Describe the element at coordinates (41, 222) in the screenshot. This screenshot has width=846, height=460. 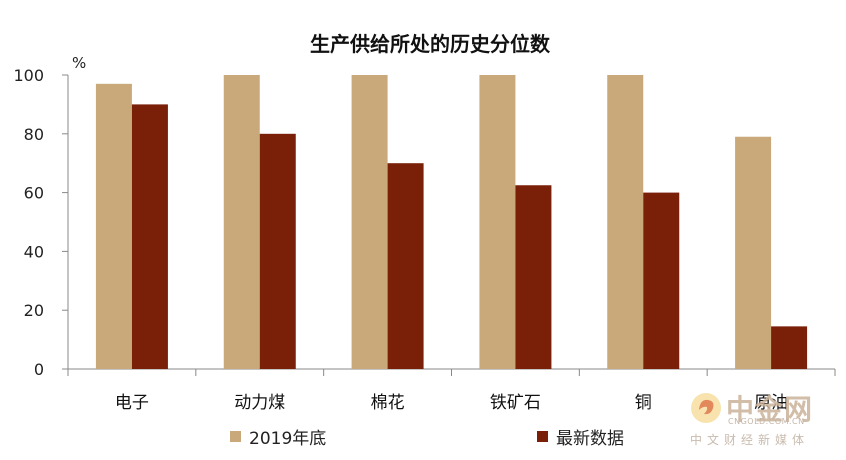
I see `y-axis: 0 20 40 60 80 100` at that location.